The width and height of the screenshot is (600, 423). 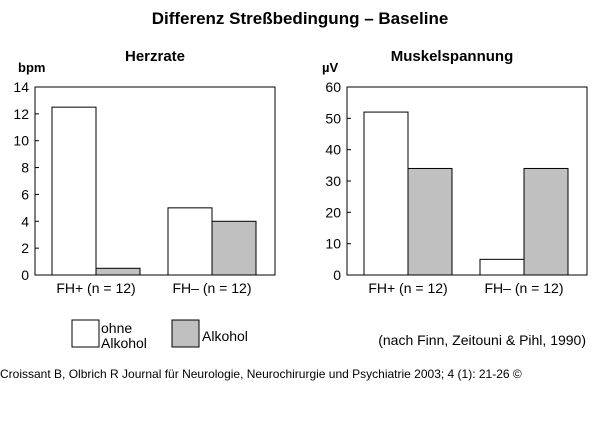 I want to click on legend: ohne Alkohol Alkohol, so click(x=159, y=335).